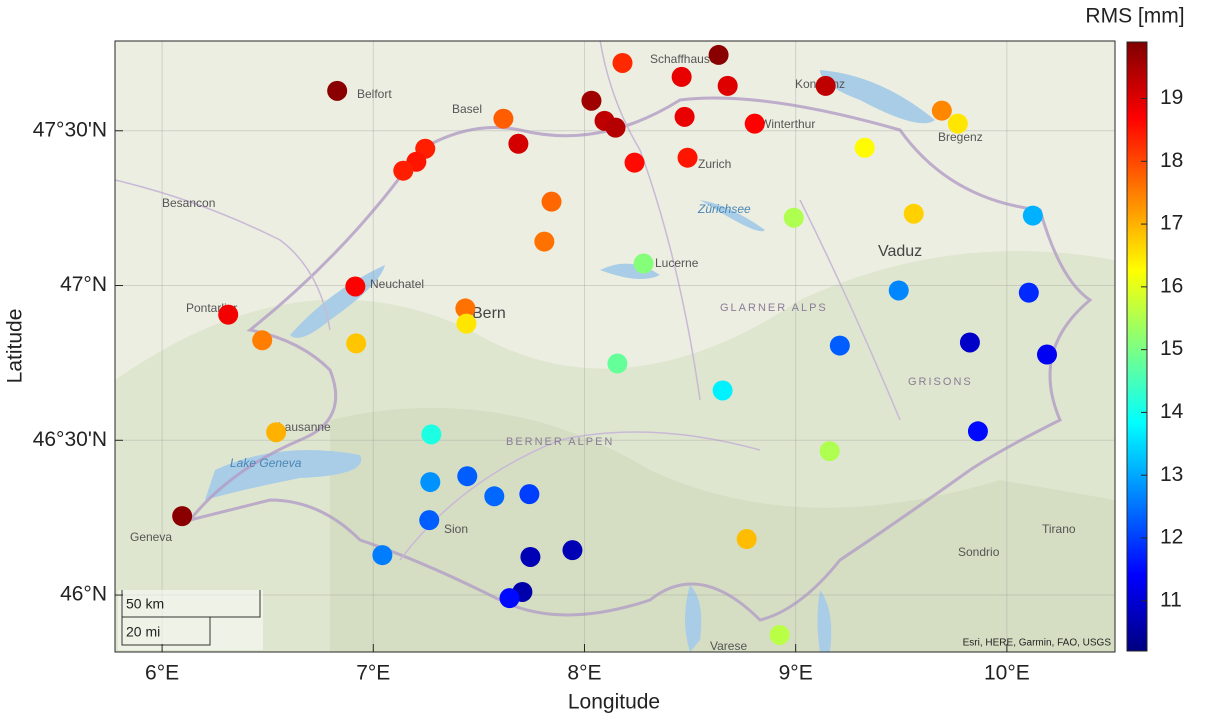 Image resolution: width=1206 pixels, height=720 pixels. I want to click on place-label: Besancon, so click(188, 203).